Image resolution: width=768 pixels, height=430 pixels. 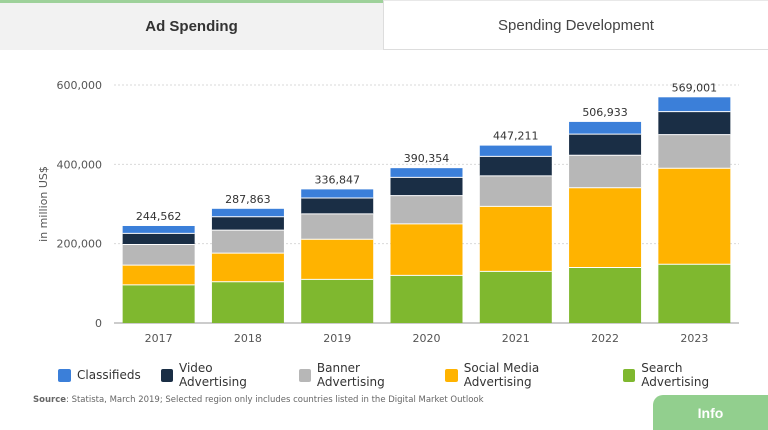 What do you see at coordinates (694, 123) in the screenshot?
I see `bar-segment-video-advertising-2023` at bounding box center [694, 123].